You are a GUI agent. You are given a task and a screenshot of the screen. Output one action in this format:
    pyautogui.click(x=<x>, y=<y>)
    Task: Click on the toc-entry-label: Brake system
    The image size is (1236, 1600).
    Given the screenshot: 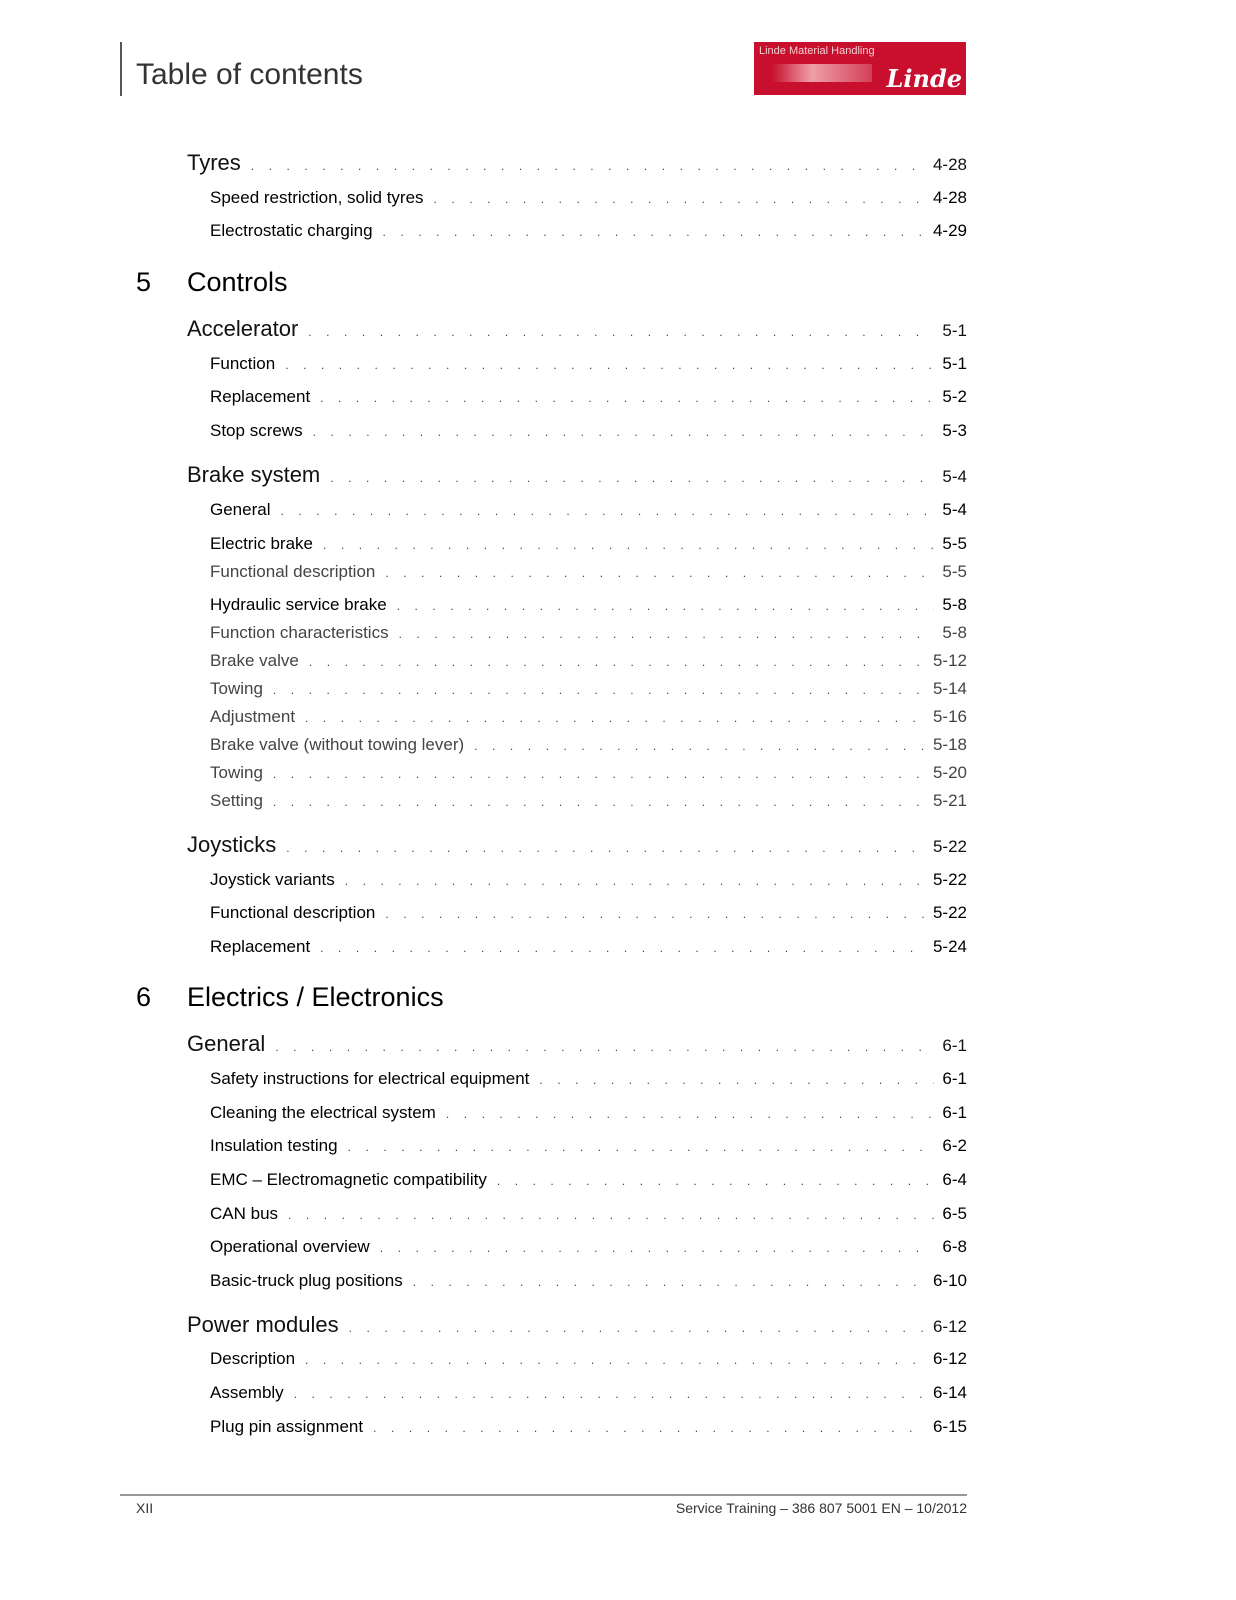 What is the action you would take?
    pyautogui.click(x=254, y=474)
    